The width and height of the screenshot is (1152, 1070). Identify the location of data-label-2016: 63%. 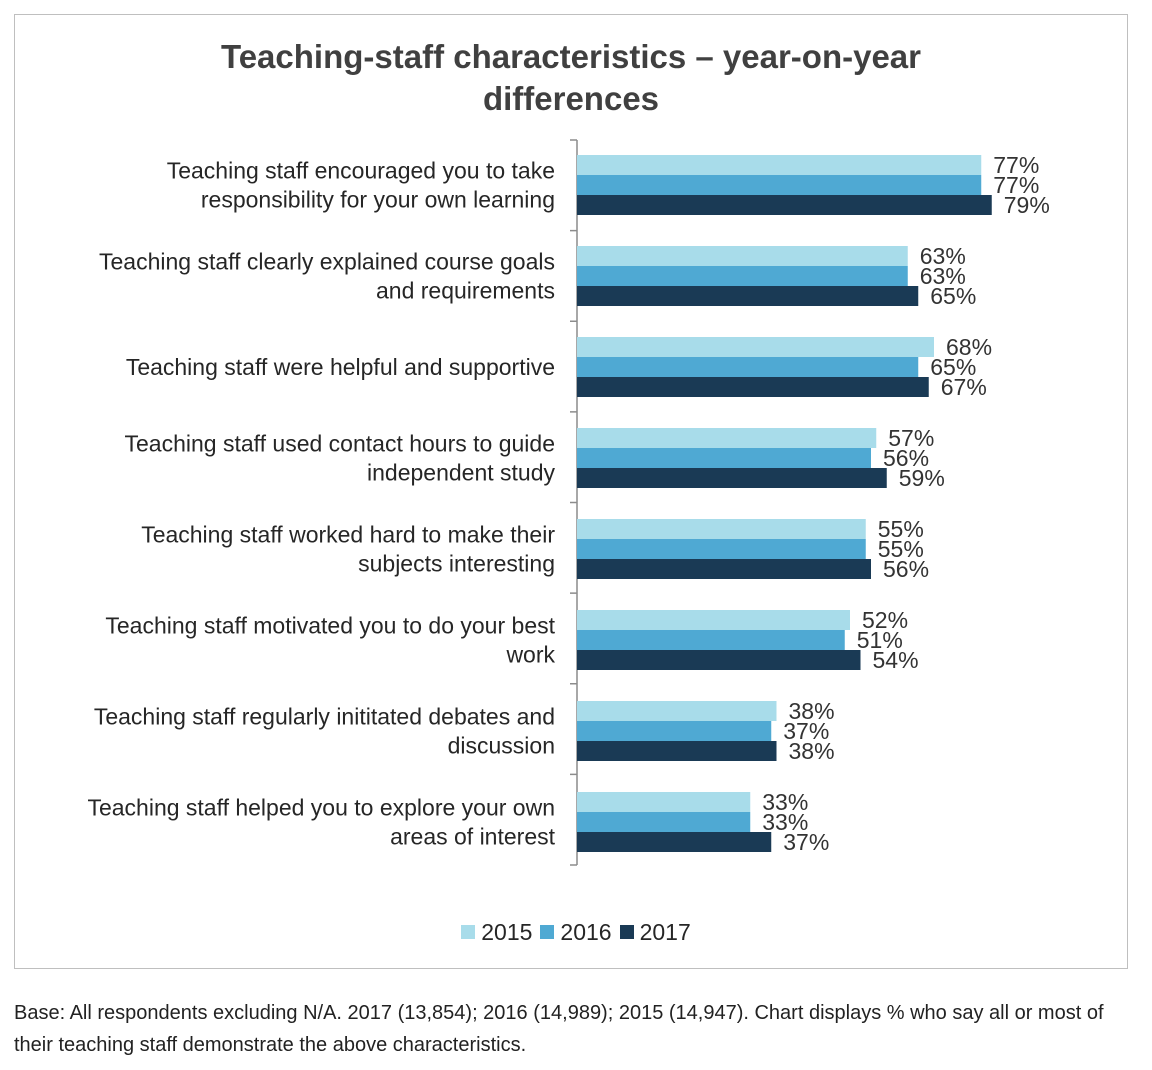
(943, 276).